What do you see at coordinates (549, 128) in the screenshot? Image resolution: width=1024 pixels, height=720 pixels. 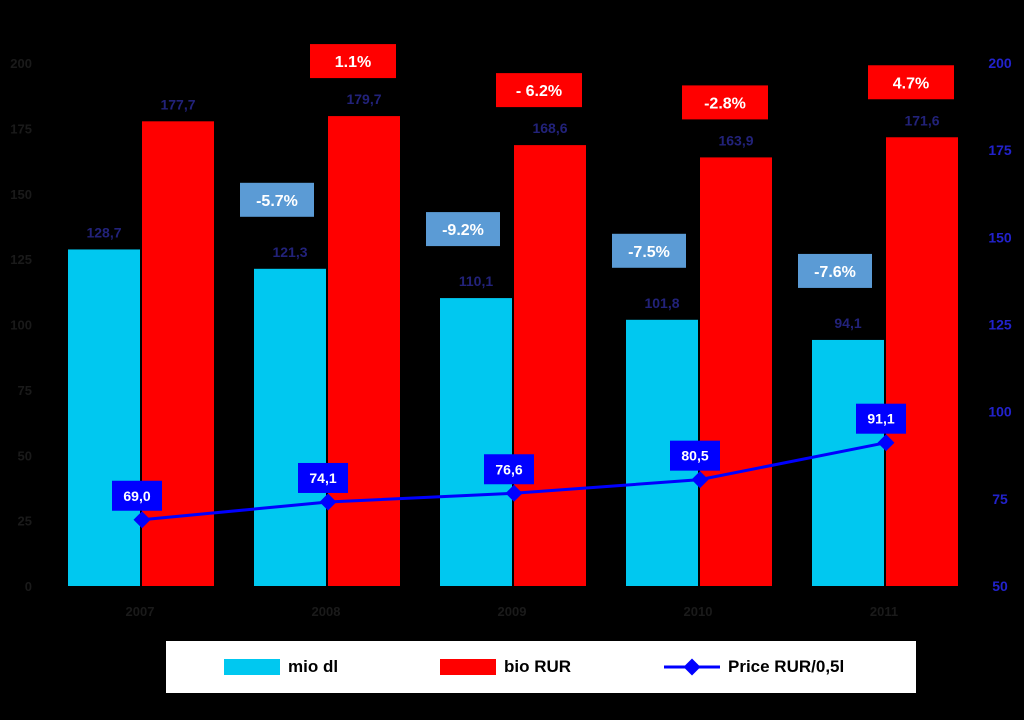 I see `bar-label-value: 168,6` at bounding box center [549, 128].